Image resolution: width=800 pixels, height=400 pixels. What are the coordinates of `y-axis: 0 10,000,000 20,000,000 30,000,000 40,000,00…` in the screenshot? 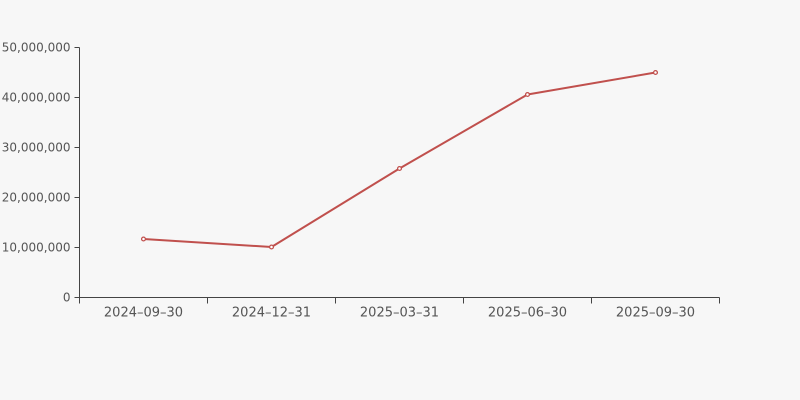 It's located at (41, 173).